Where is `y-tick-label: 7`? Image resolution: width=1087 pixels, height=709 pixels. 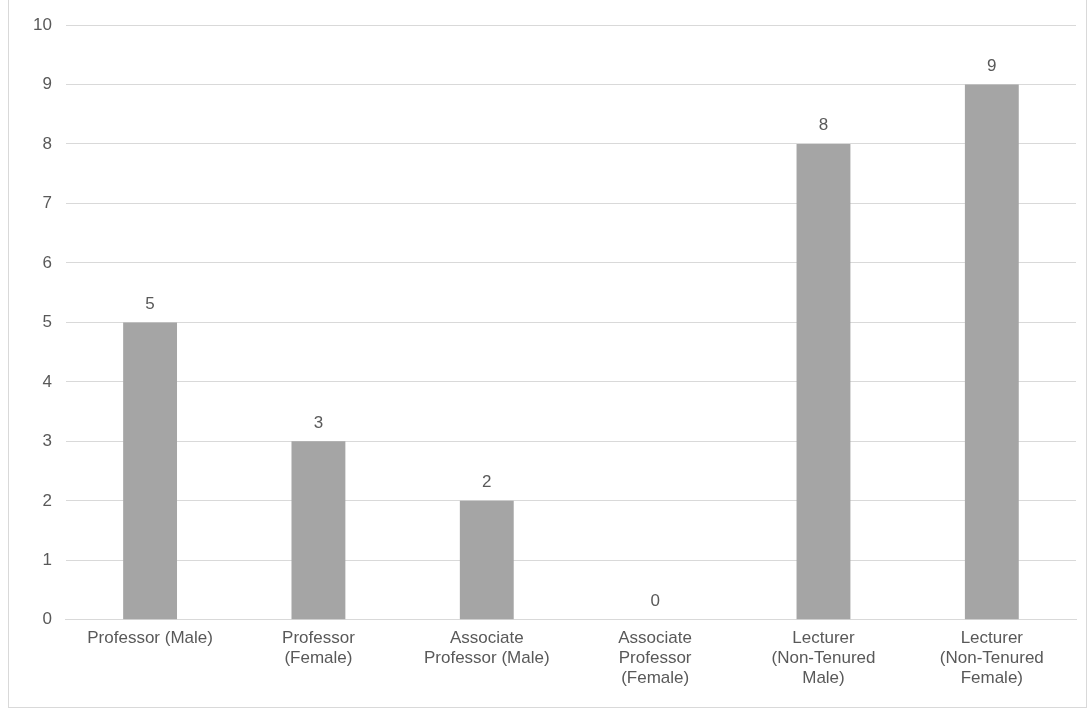
y-tick-label: 7 is located at coordinates (47, 203).